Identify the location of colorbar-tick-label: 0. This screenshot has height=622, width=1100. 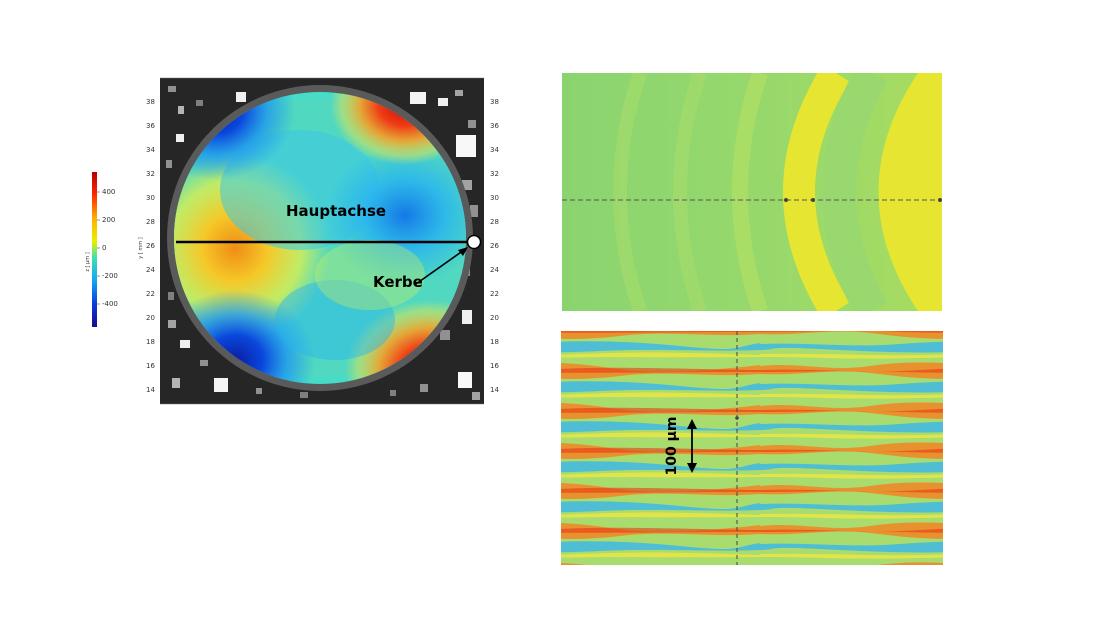
(104, 248).